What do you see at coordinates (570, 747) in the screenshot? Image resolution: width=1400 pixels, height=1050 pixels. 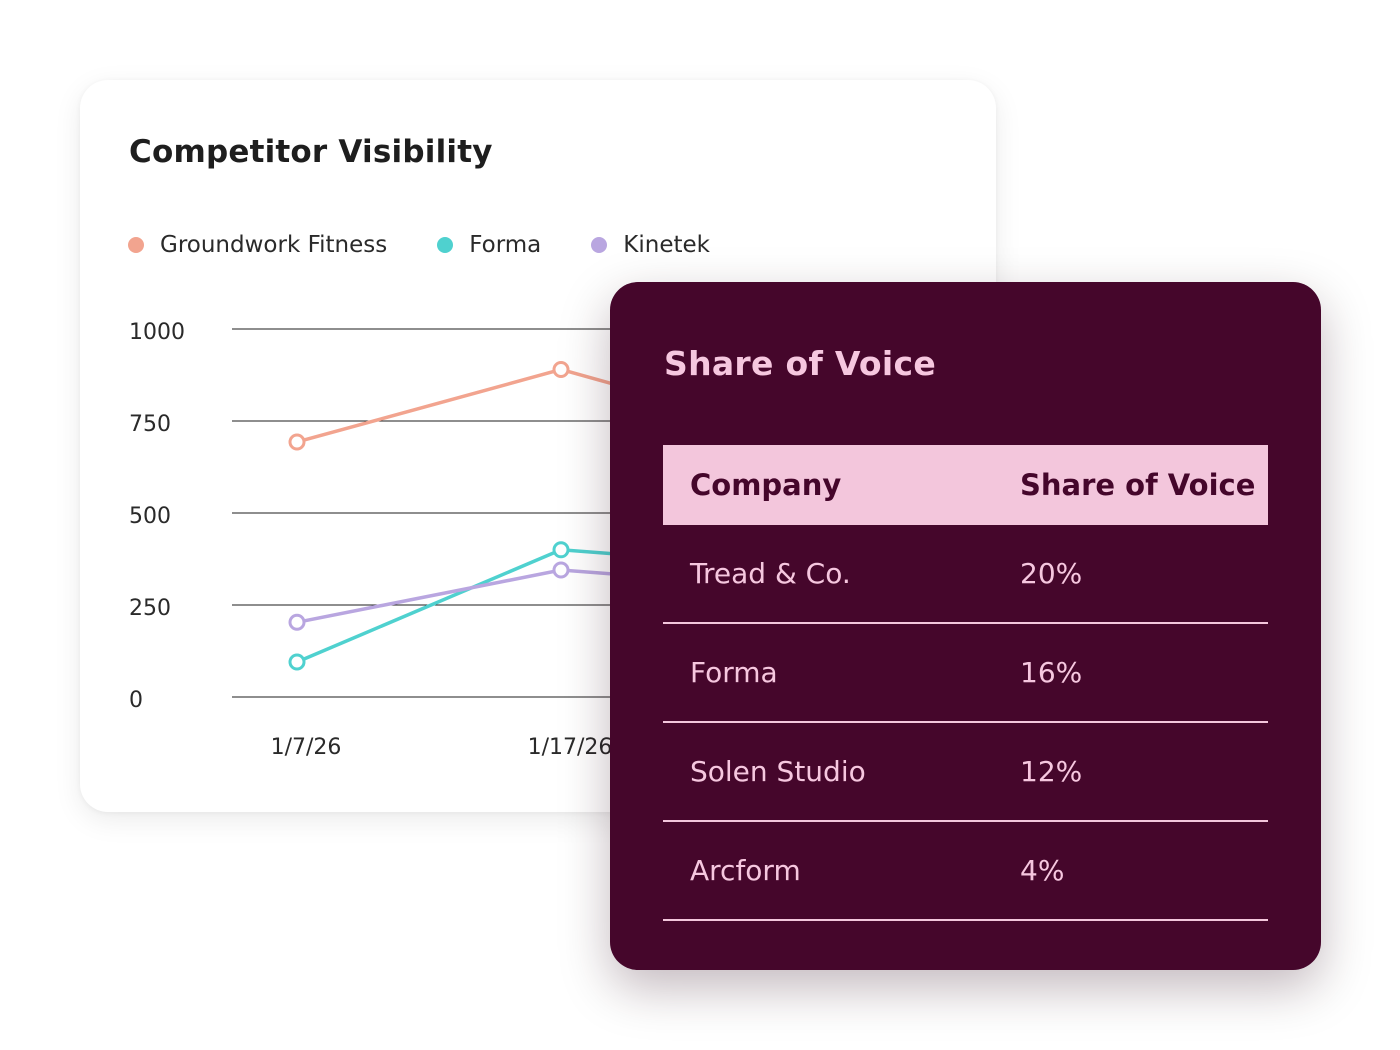 I see `x-tick-label: 1/17/26` at bounding box center [570, 747].